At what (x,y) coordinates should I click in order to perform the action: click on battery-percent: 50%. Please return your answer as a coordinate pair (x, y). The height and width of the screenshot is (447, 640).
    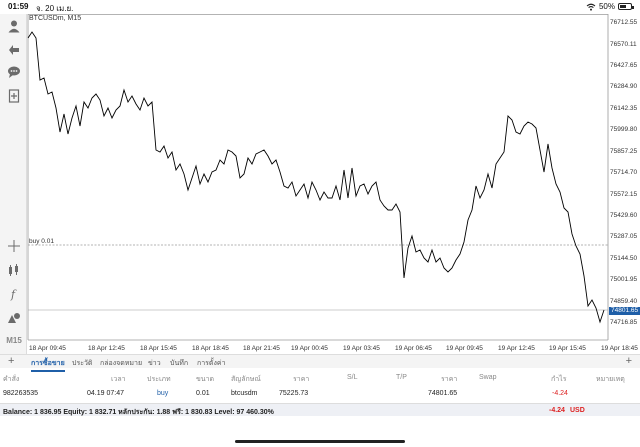
    Looking at the image, I should click on (606, 6).